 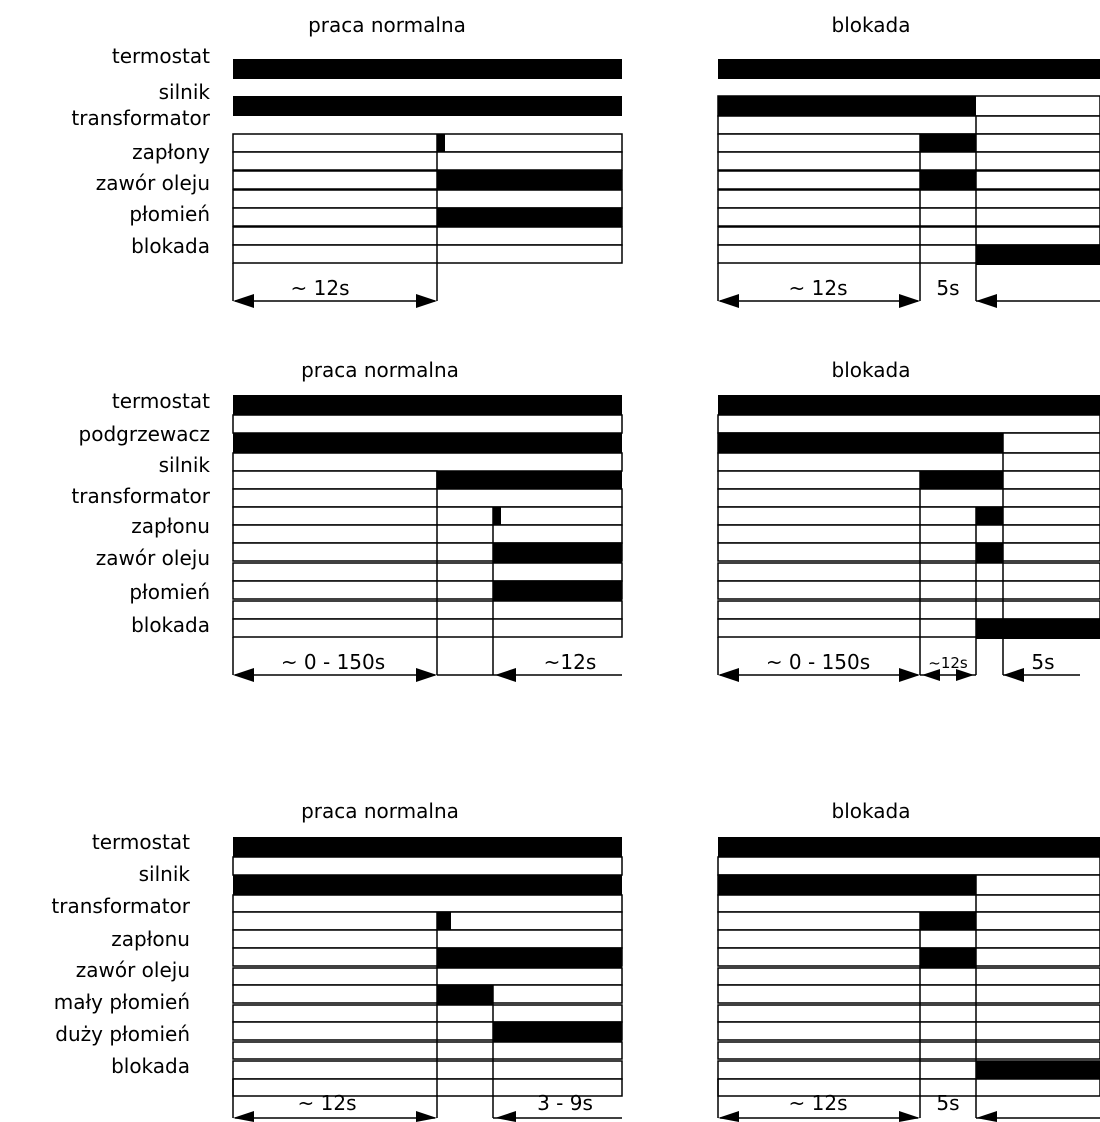 What do you see at coordinates (427, 183) in the screenshot?
I see `timing-panel-normal-1: ~ 12s` at bounding box center [427, 183].